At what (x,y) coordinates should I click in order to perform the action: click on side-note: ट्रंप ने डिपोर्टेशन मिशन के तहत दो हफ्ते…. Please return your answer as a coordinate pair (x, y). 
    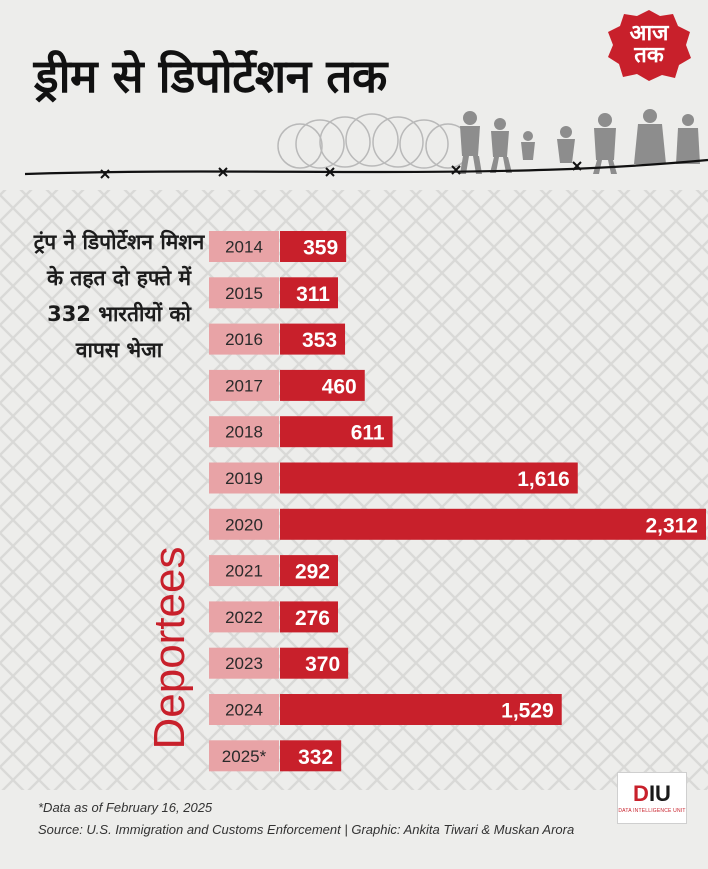
    Looking at the image, I should click on (119, 296).